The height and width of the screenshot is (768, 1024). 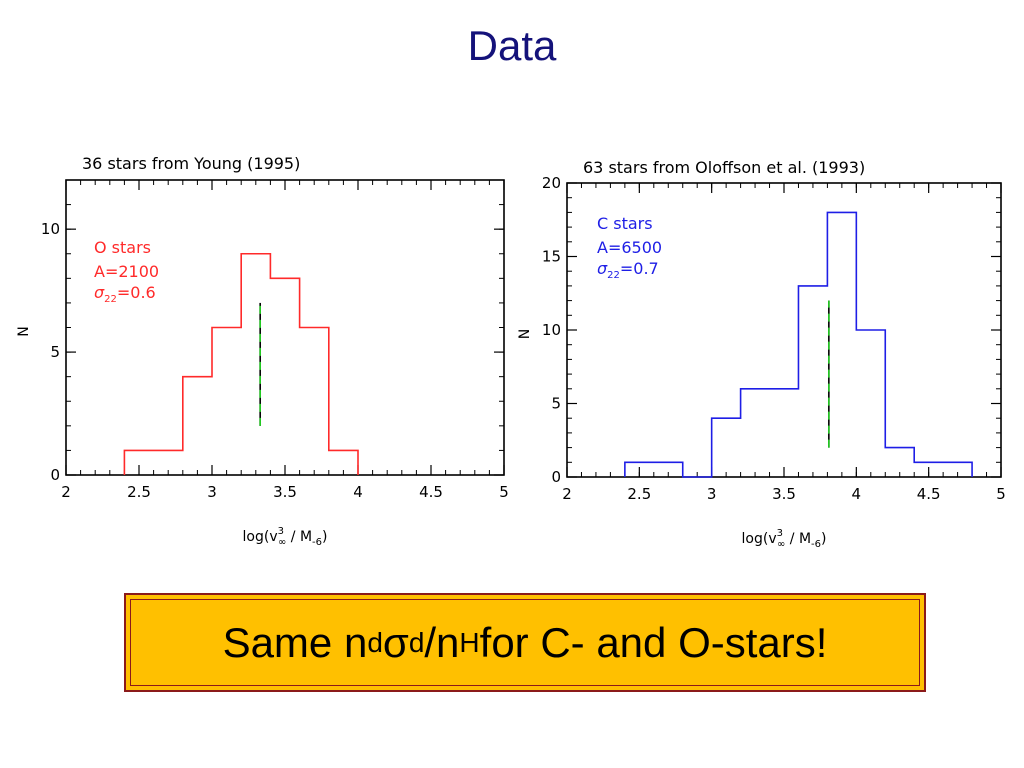 What do you see at coordinates (724, 167) in the screenshot?
I see `chart-title: 63 stars from Oloffson et al. (1993)` at bounding box center [724, 167].